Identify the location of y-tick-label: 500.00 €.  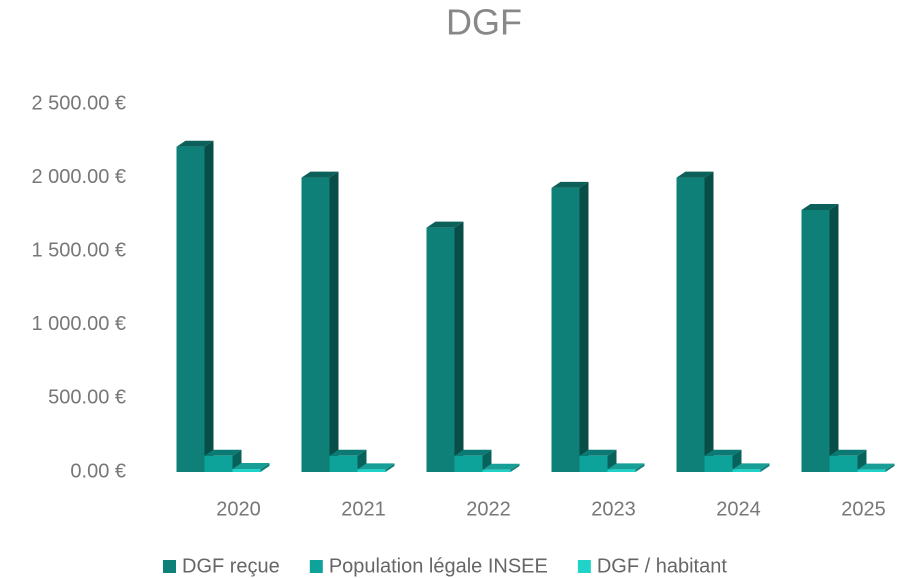
(87, 398).